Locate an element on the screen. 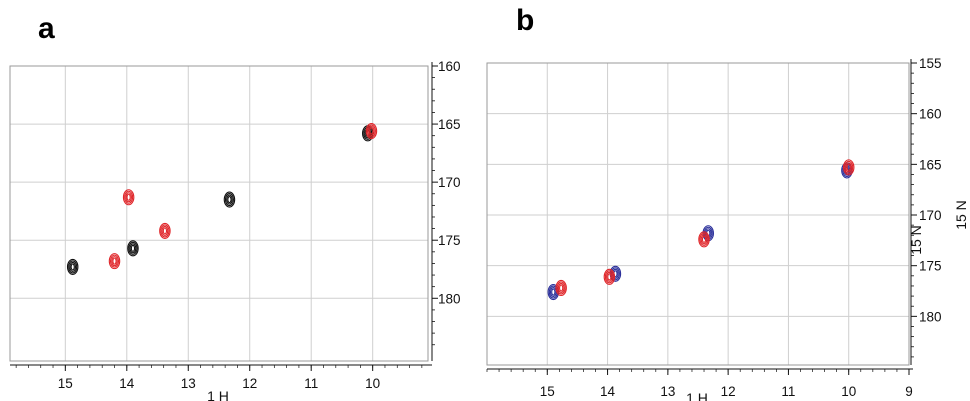 Image resolution: width=970 pixels, height=401 pixels. panel-b-label: b is located at coordinates (525, 20).